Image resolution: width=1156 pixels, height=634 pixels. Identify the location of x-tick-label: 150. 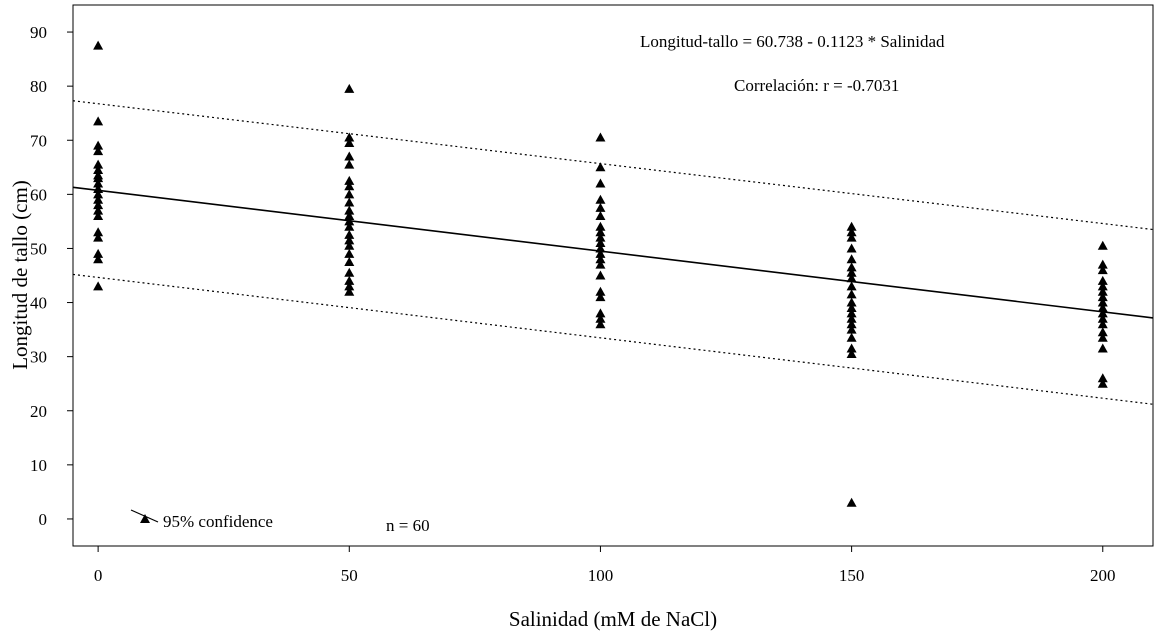
(852, 575).